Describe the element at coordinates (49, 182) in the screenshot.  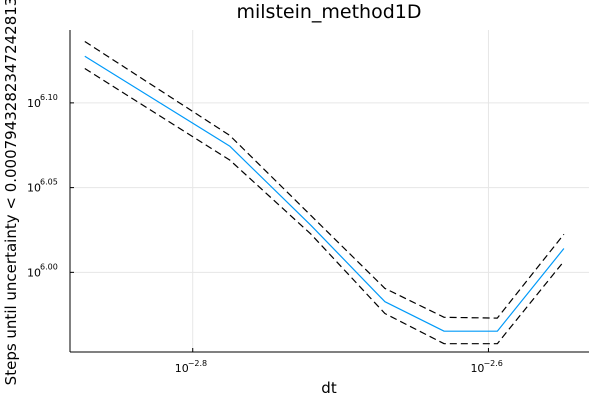
I see `y-tick-exponent: 6.05` at that location.